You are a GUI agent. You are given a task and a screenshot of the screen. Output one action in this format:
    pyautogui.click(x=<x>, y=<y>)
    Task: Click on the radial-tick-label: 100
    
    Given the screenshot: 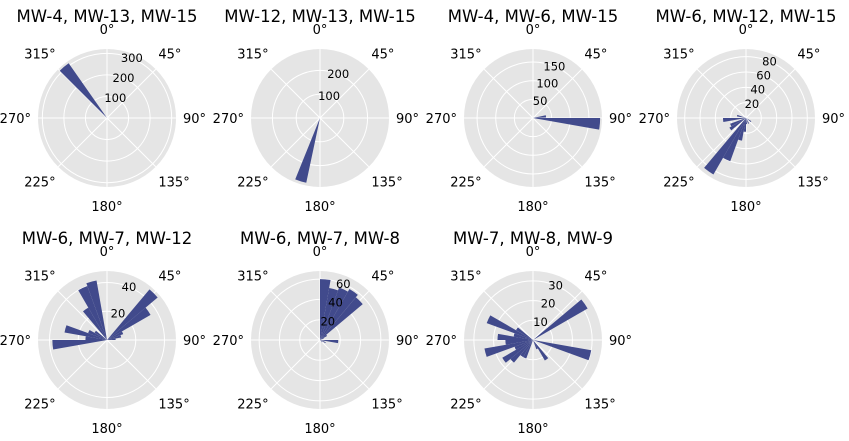 What is the action you would take?
    pyautogui.click(x=329, y=96)
    